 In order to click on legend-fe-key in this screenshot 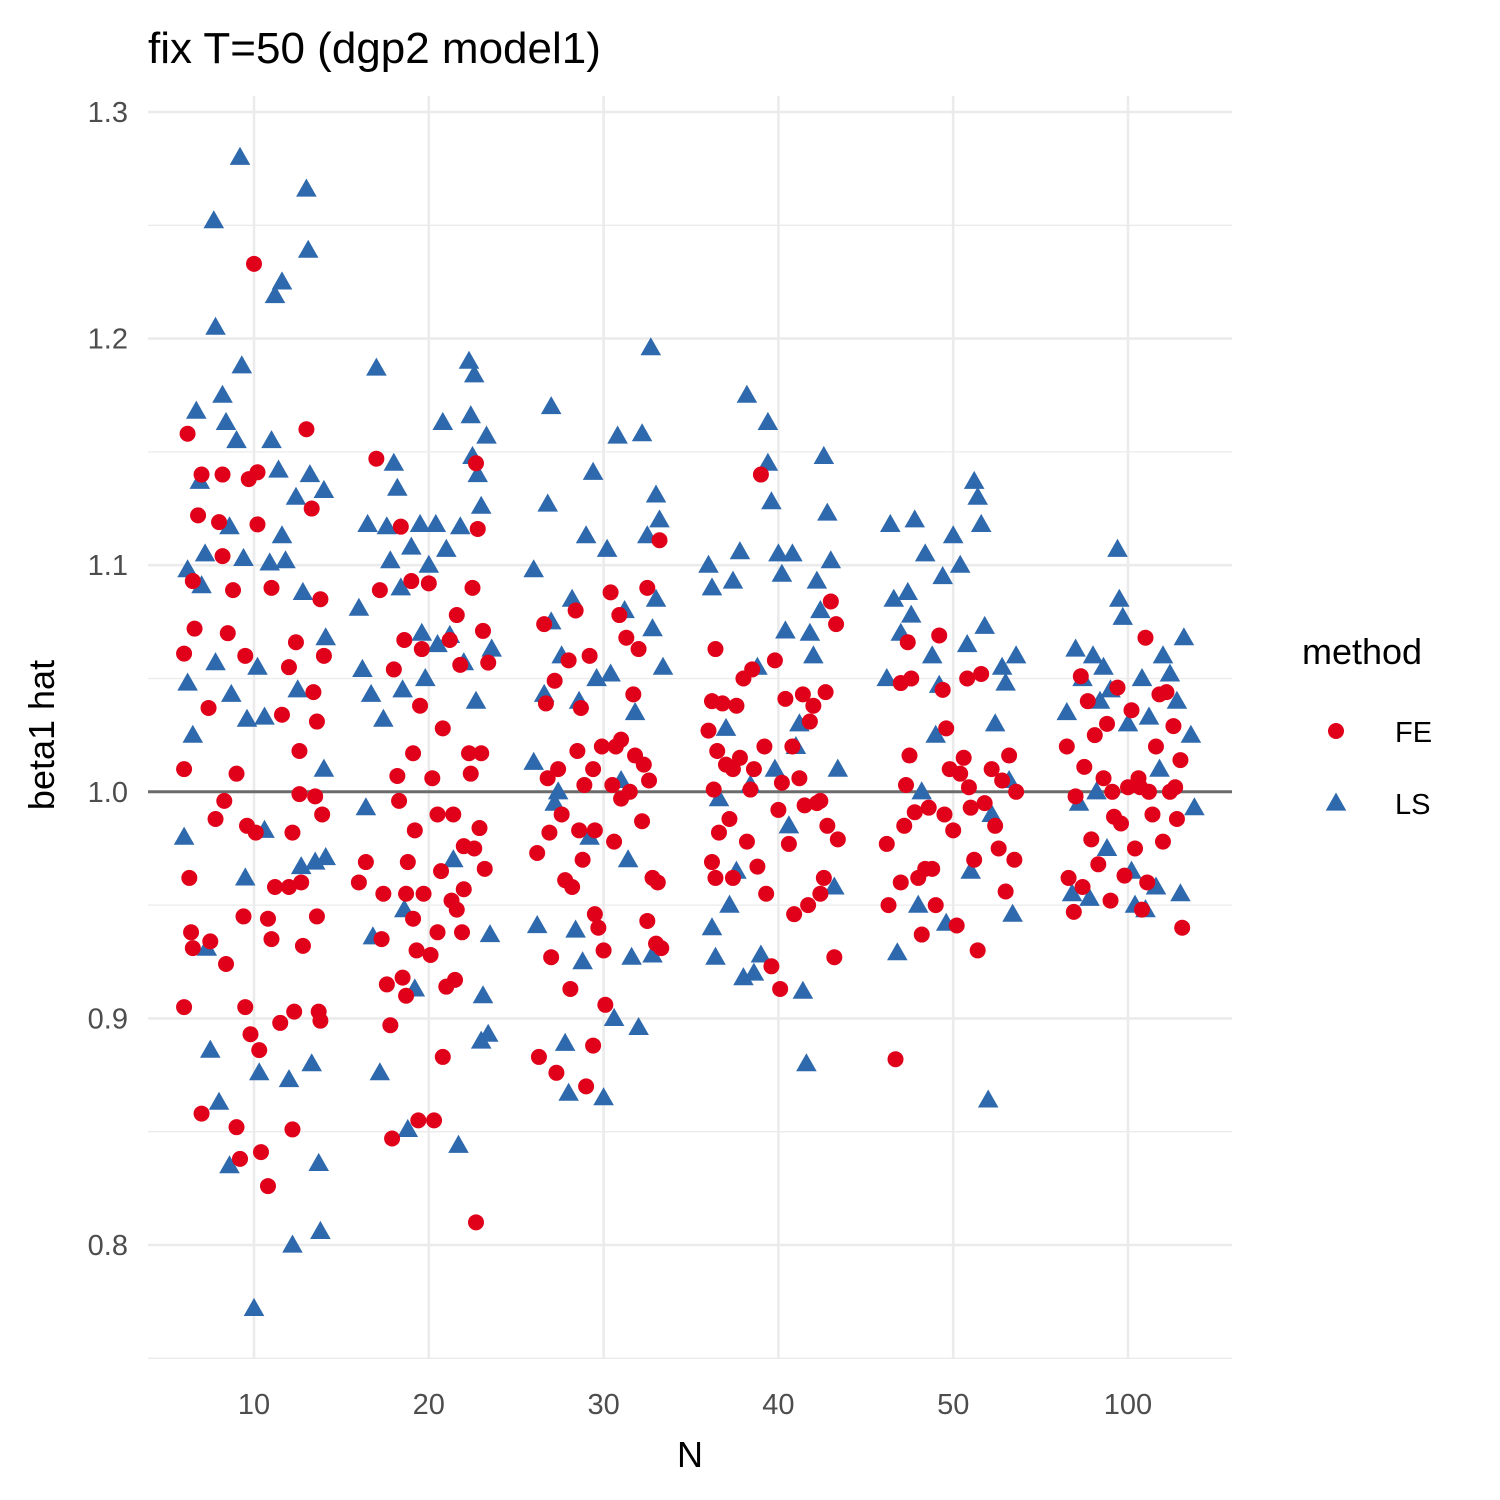, I will do `click(1336, 731)`.